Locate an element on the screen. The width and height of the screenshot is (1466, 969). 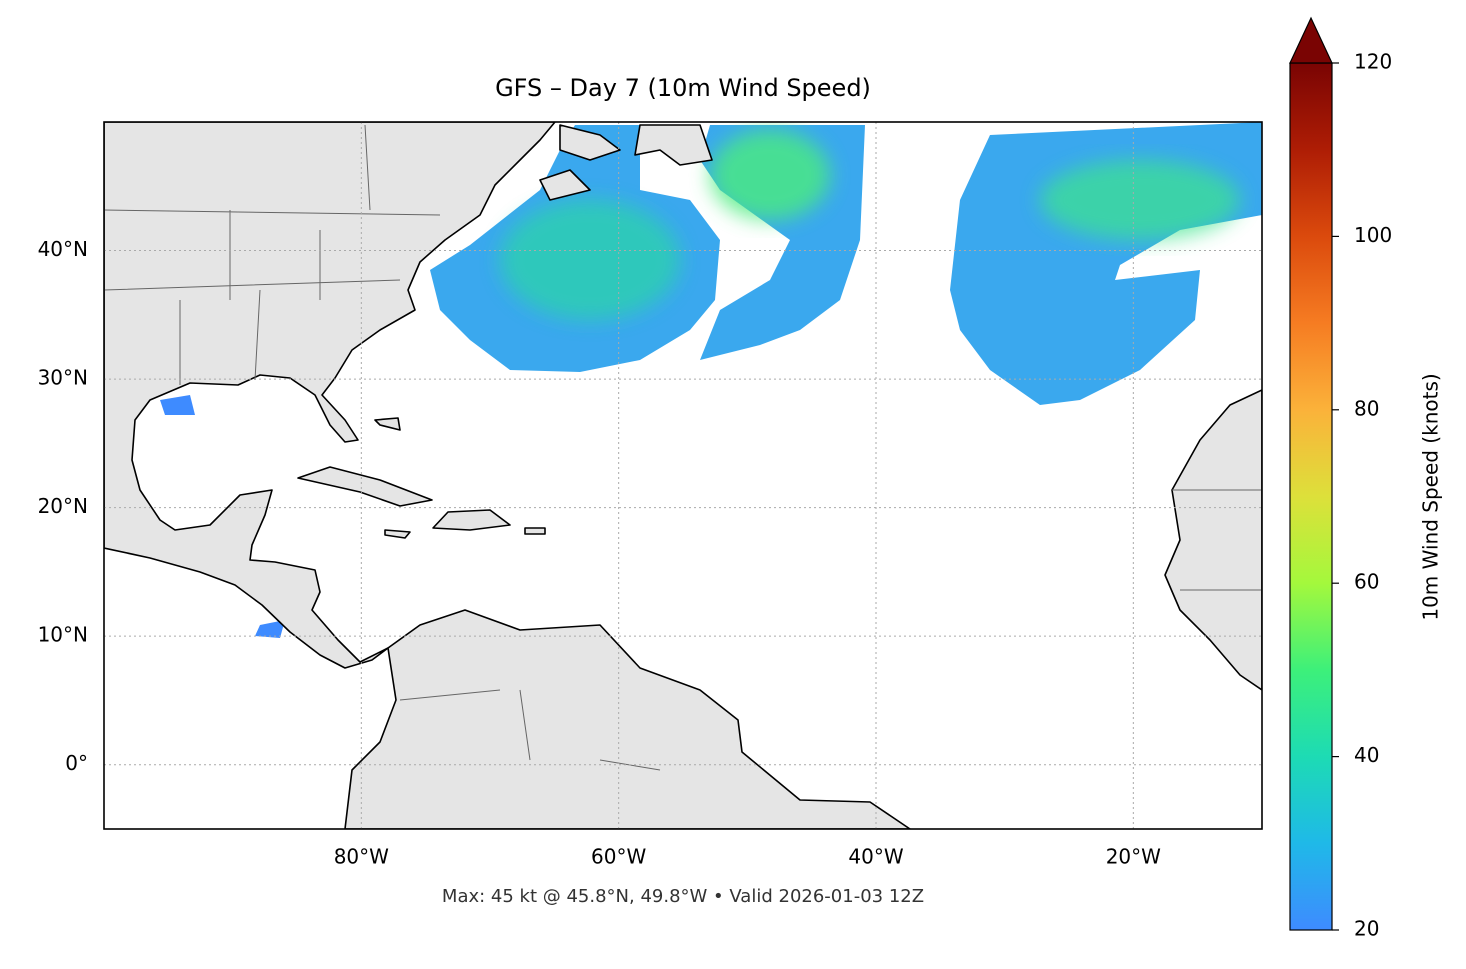
x-tick-label: 80°W is located at coordinates (361, 857).